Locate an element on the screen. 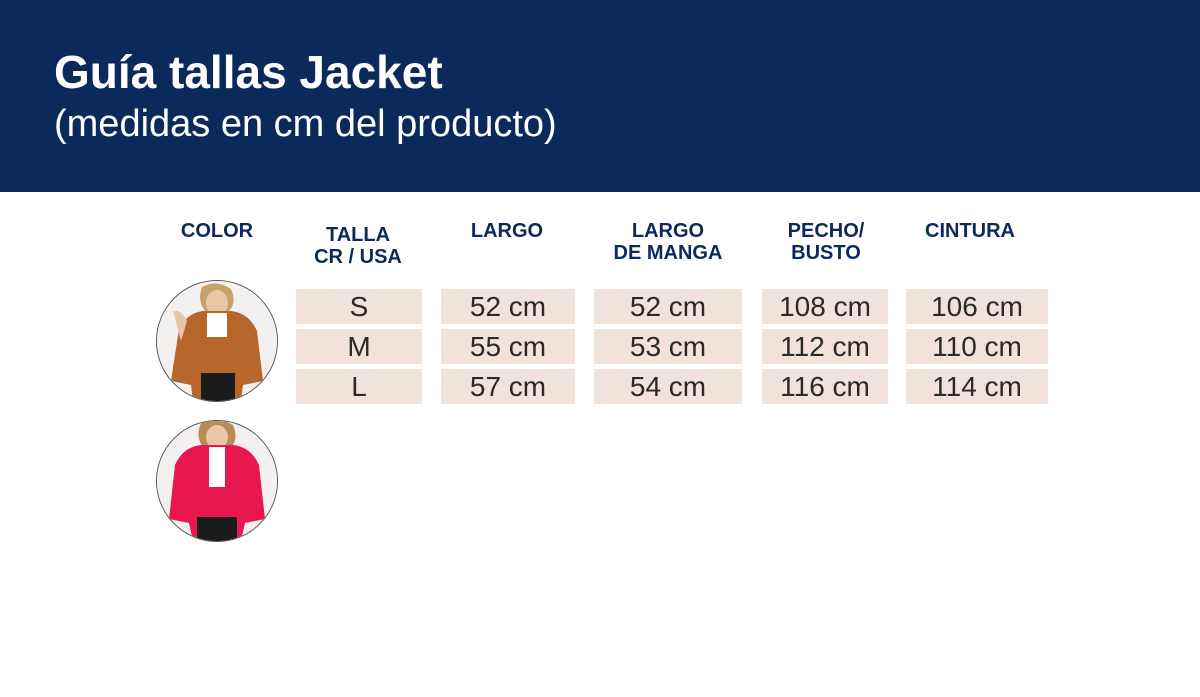 The height and width of the screenshot is (697, 1200). column-header-talla: TALLA CR / USA is located at coordinates (358, 246).